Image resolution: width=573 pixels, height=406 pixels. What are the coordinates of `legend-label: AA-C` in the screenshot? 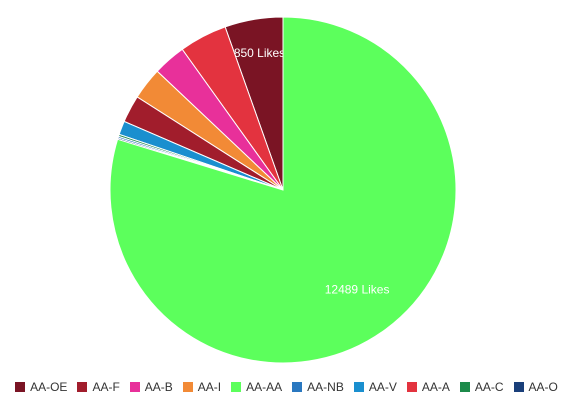 It's located at (489, 387).